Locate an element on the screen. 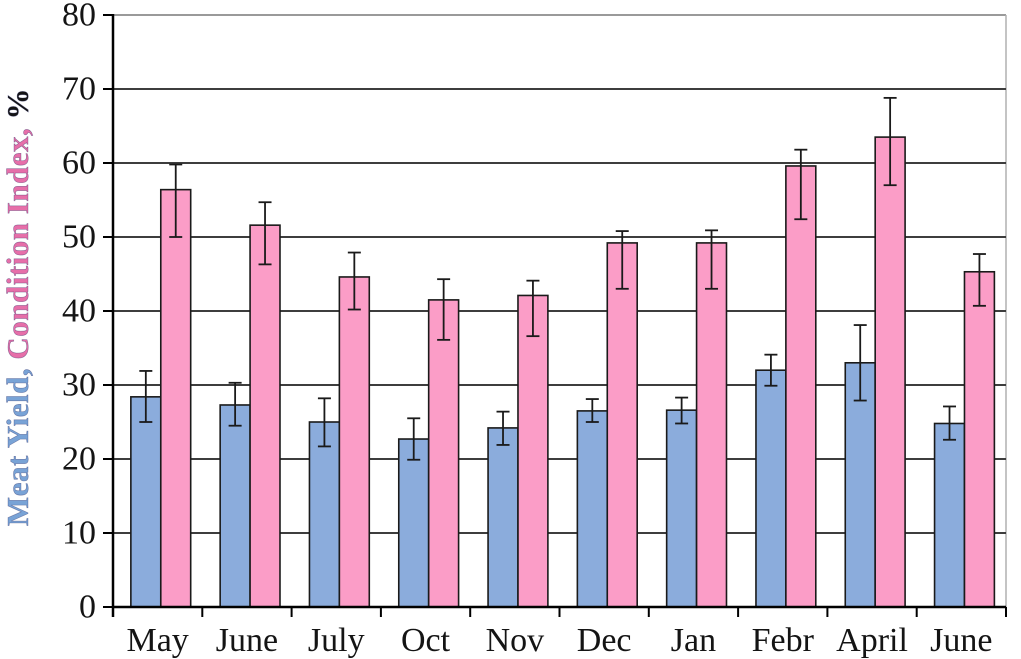 The width and height of the screenshot is (1021, 659). y-axis-label: Meat Yield, Condition Index, % is located at coordinates (21, 307).